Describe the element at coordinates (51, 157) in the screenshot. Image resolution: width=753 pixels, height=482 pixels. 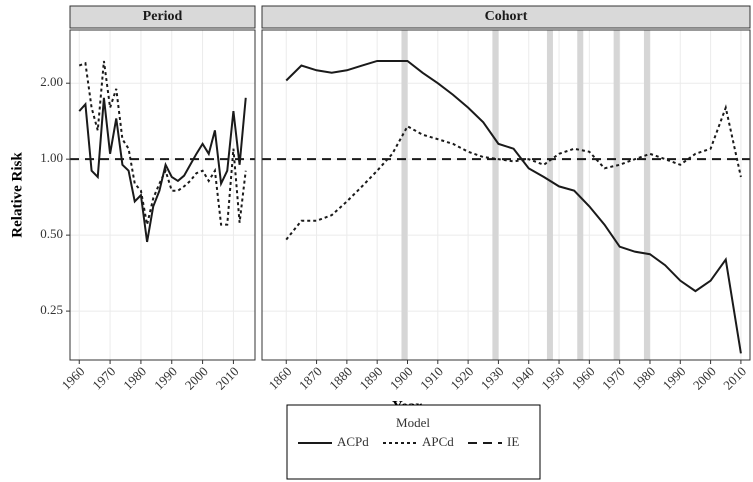
I see `y-tick-label: 1.00` at that location.